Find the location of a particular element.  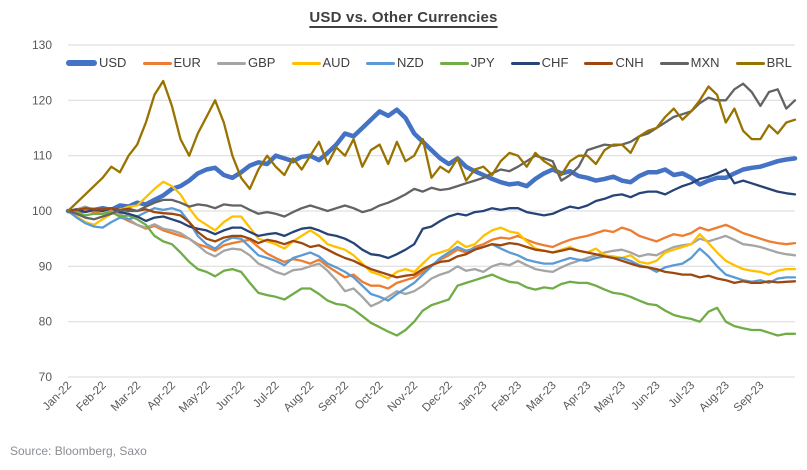

x-tick-label: Dec-22 is located at coordinates (437, 397).